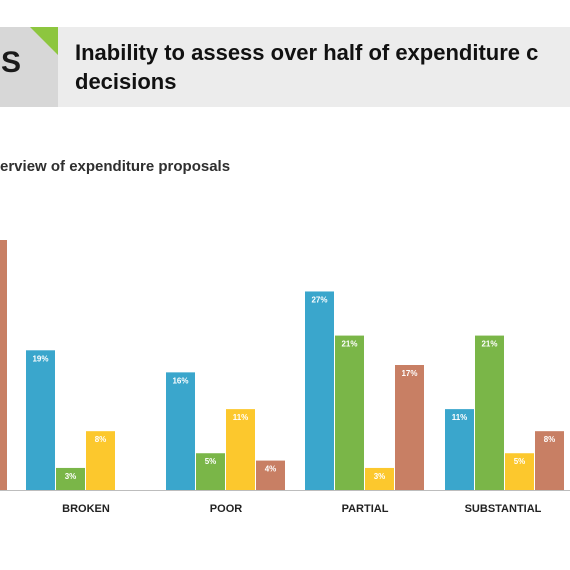 The width and height of the screenshot is (570, 570). I want to click on data-label-partial-s4: 17%, so click(409, 373).